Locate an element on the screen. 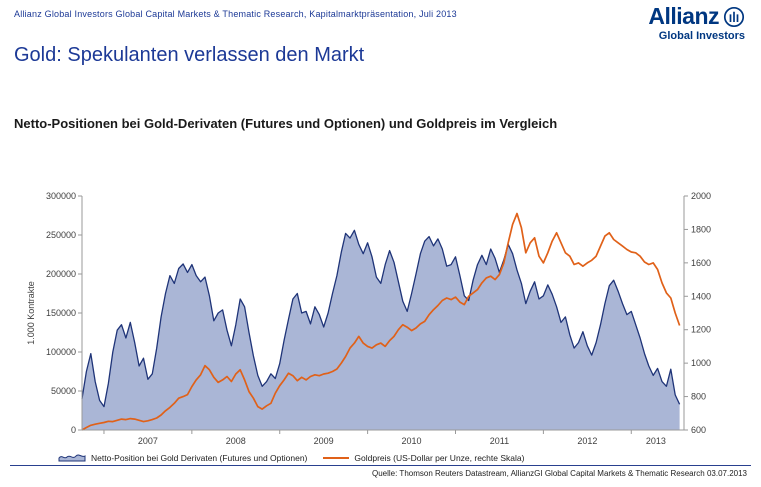 Image resolution: width=761 pixels, height=487 pixels. svg-text: 1.000 Kontrakte is located at coordinates (31, 313).